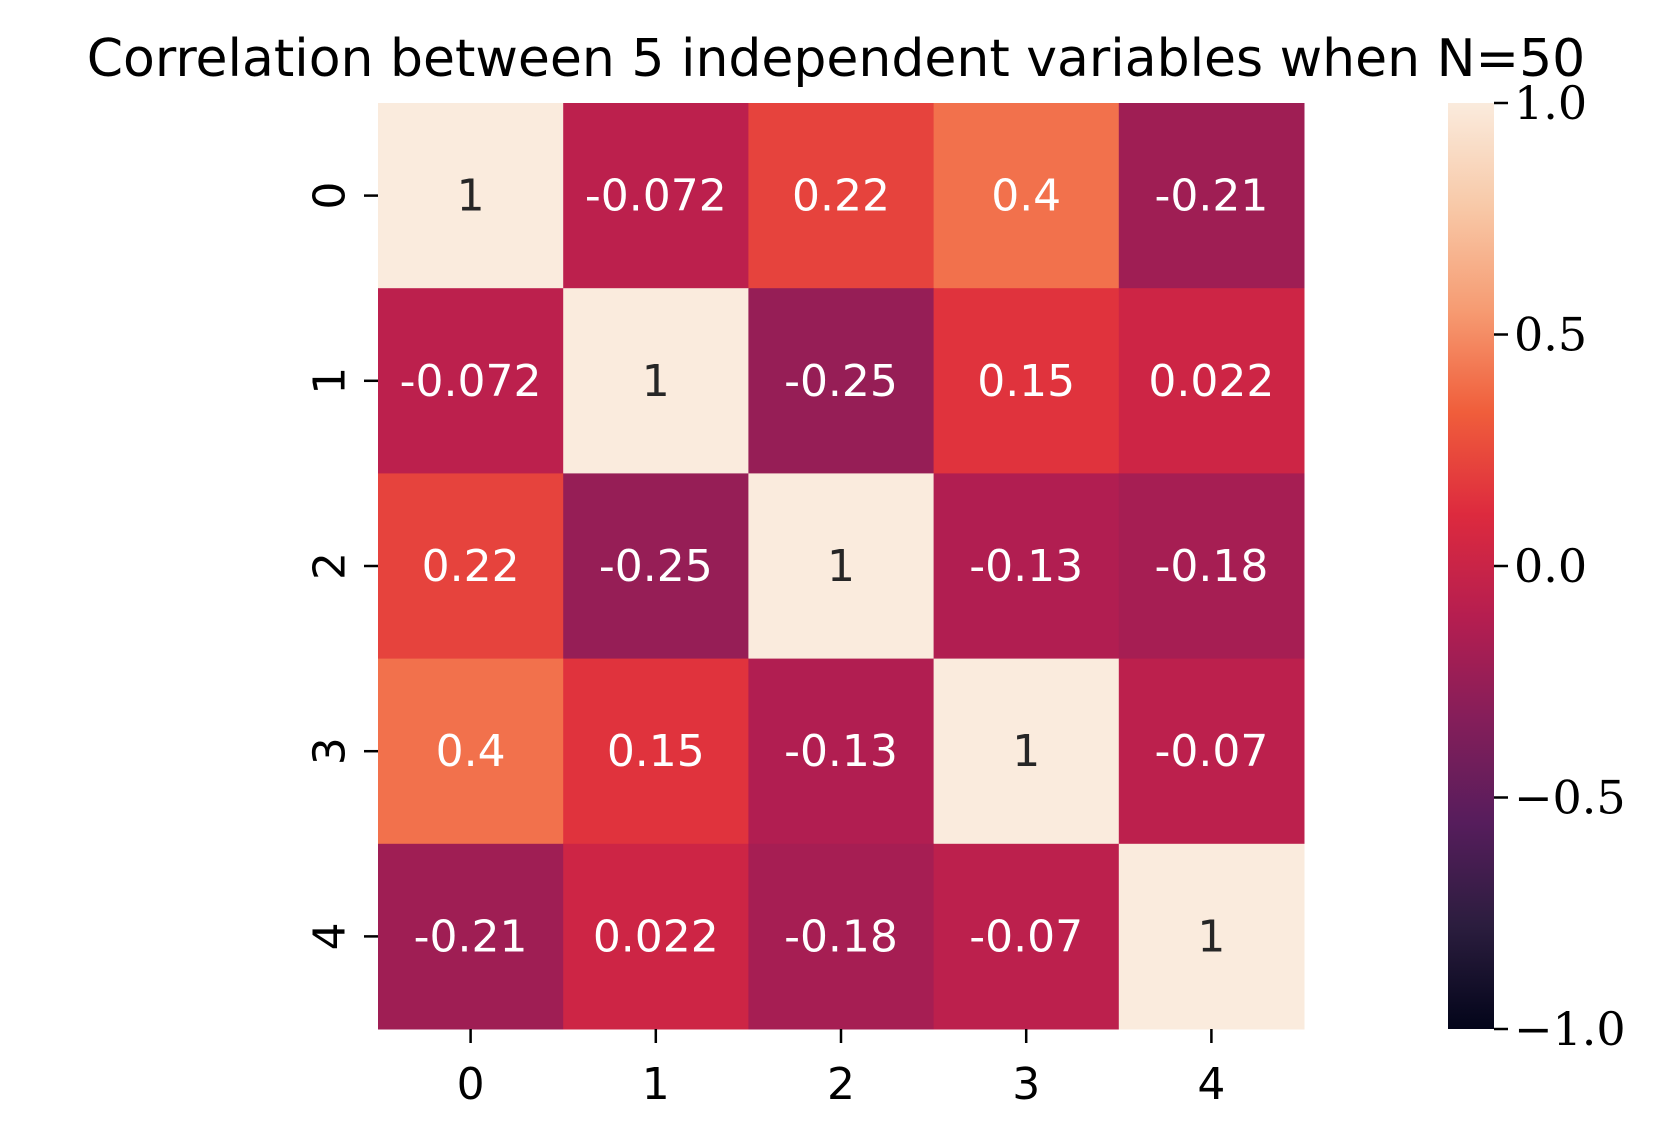 The width and height of the screenshot is (1673, 1134). I want to click on cell-label-0-2: 0.22, so click(841, 196).